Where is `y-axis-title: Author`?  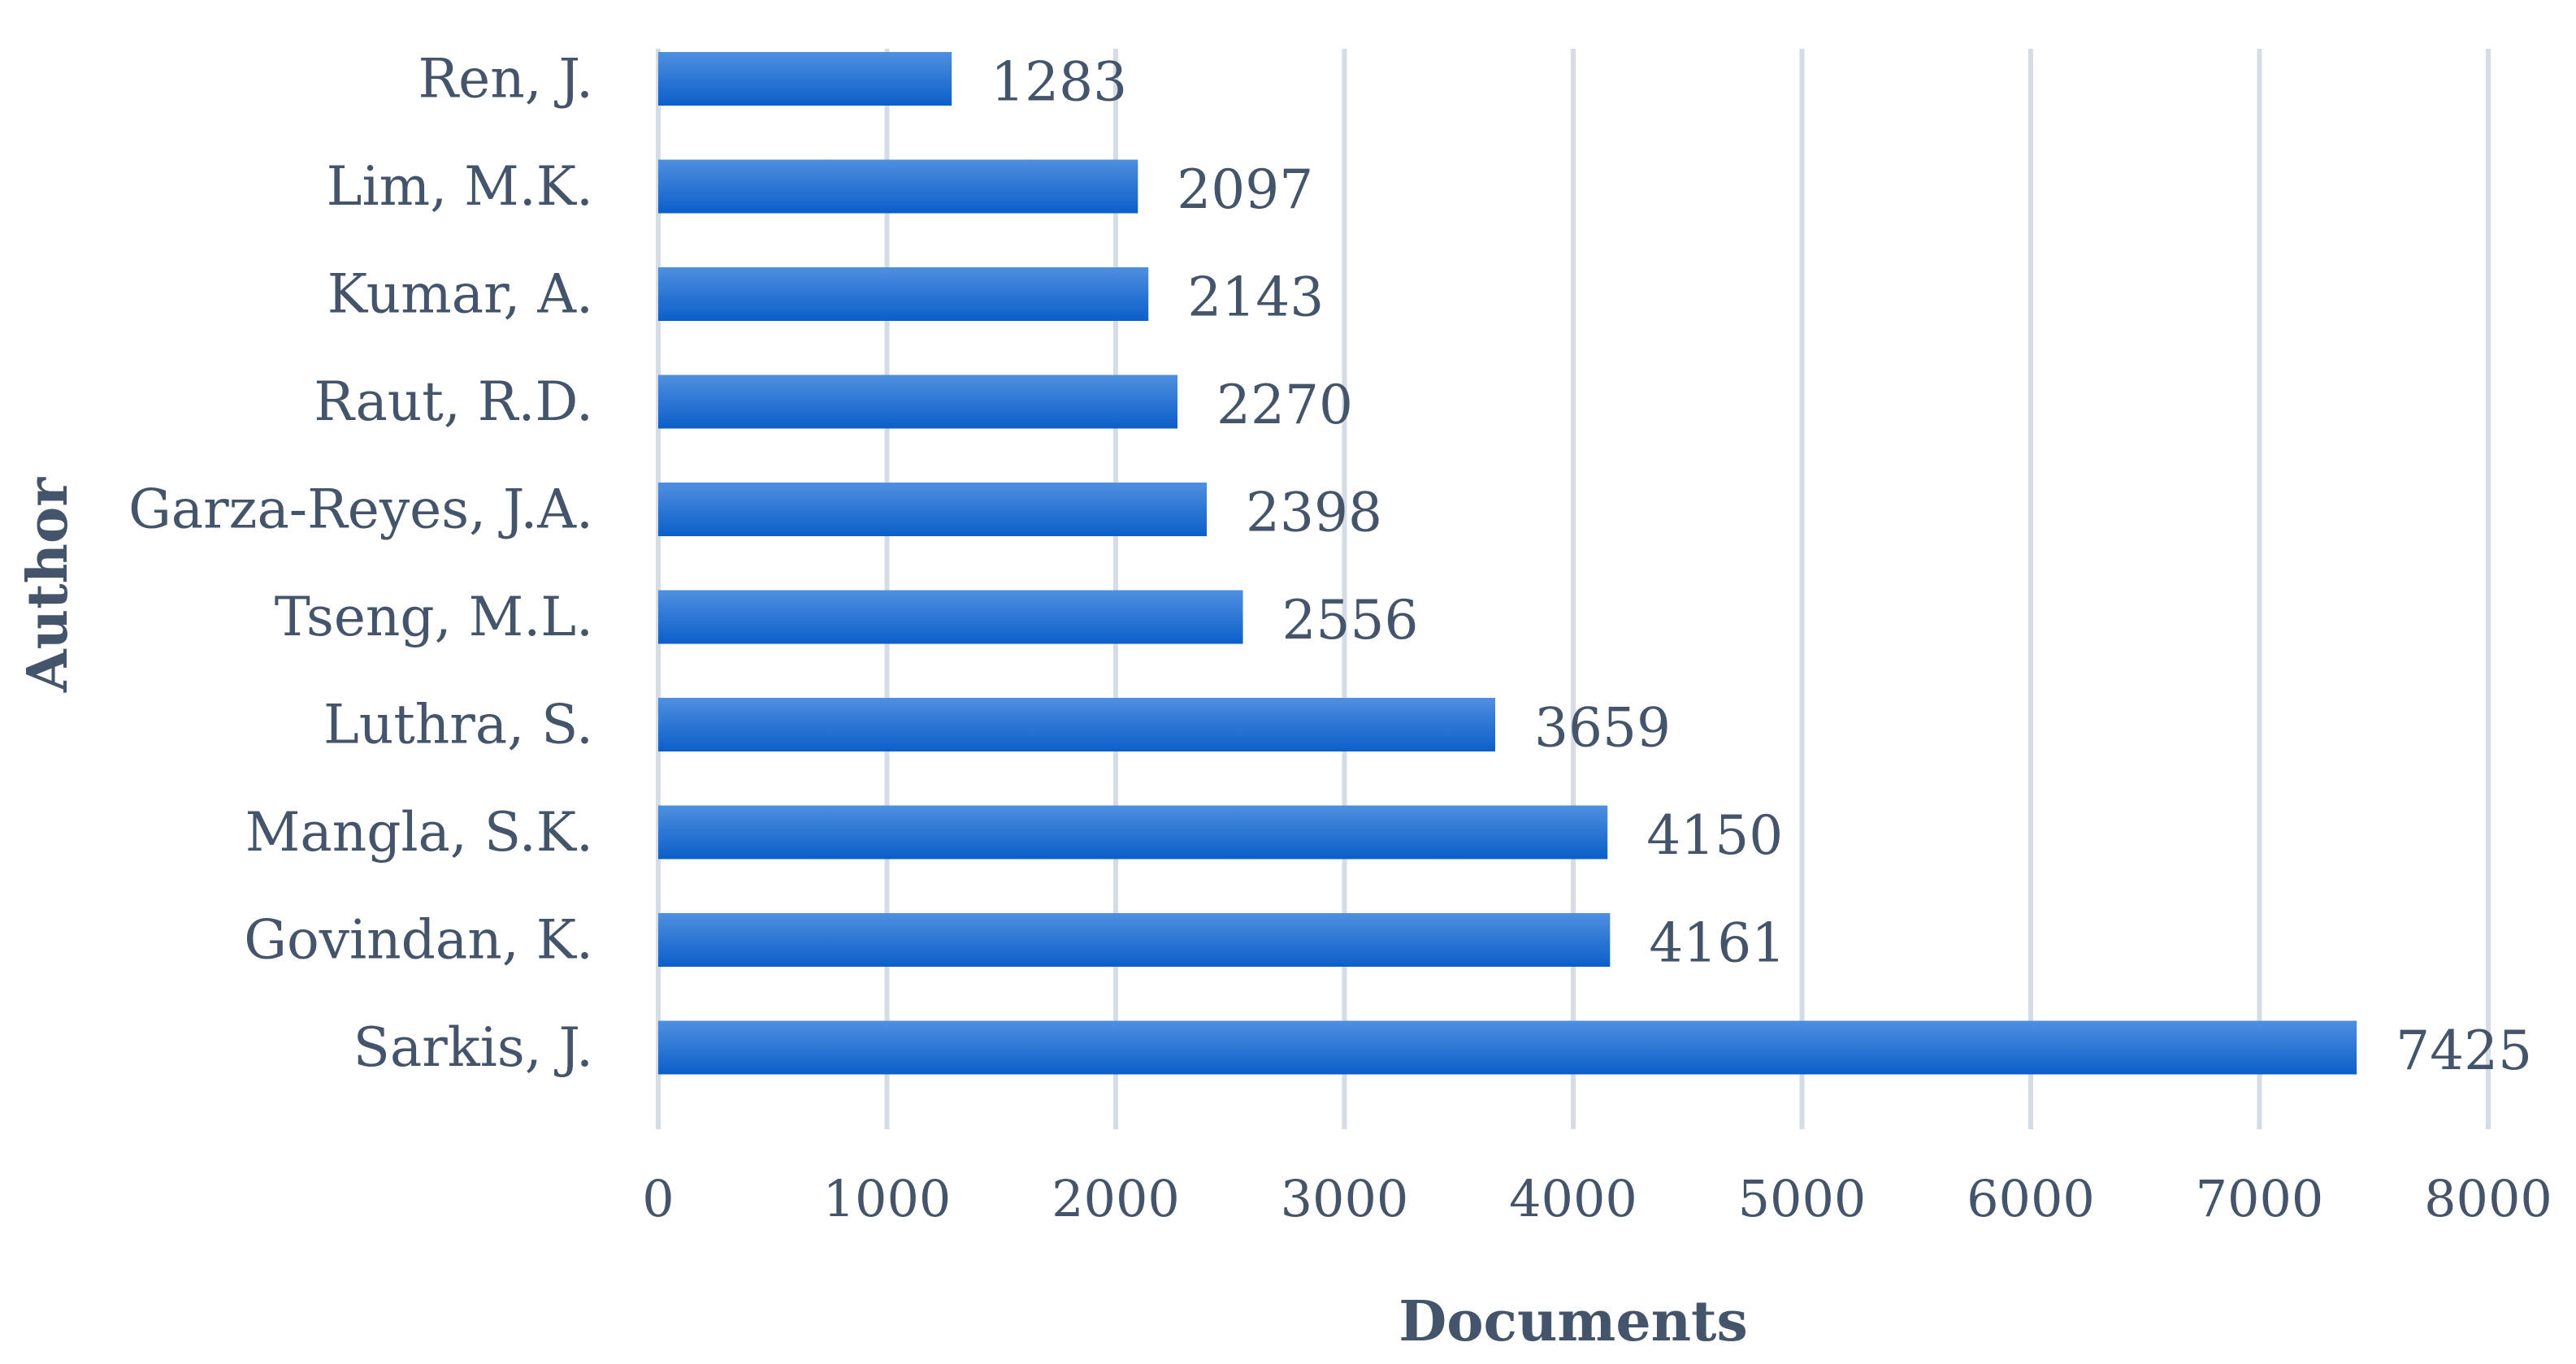 y-axis-title: Author is located at coordinates (47, 585).